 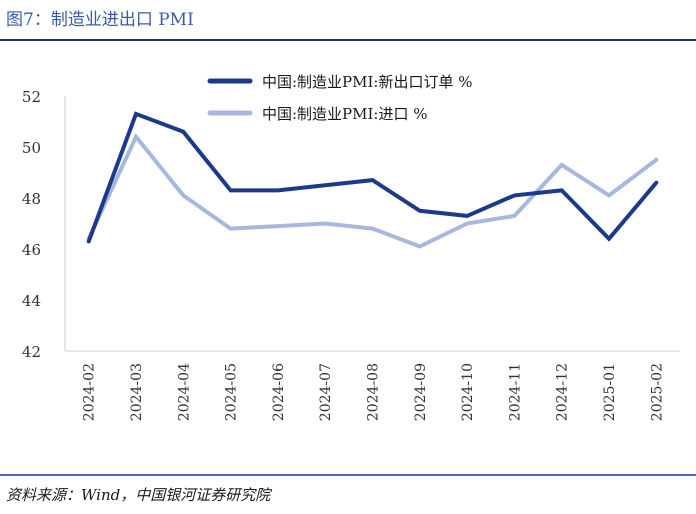 What do you see at coordinates (348, 40) in the screenshot?
I see `title-rule` at bounding box center [348, 40].